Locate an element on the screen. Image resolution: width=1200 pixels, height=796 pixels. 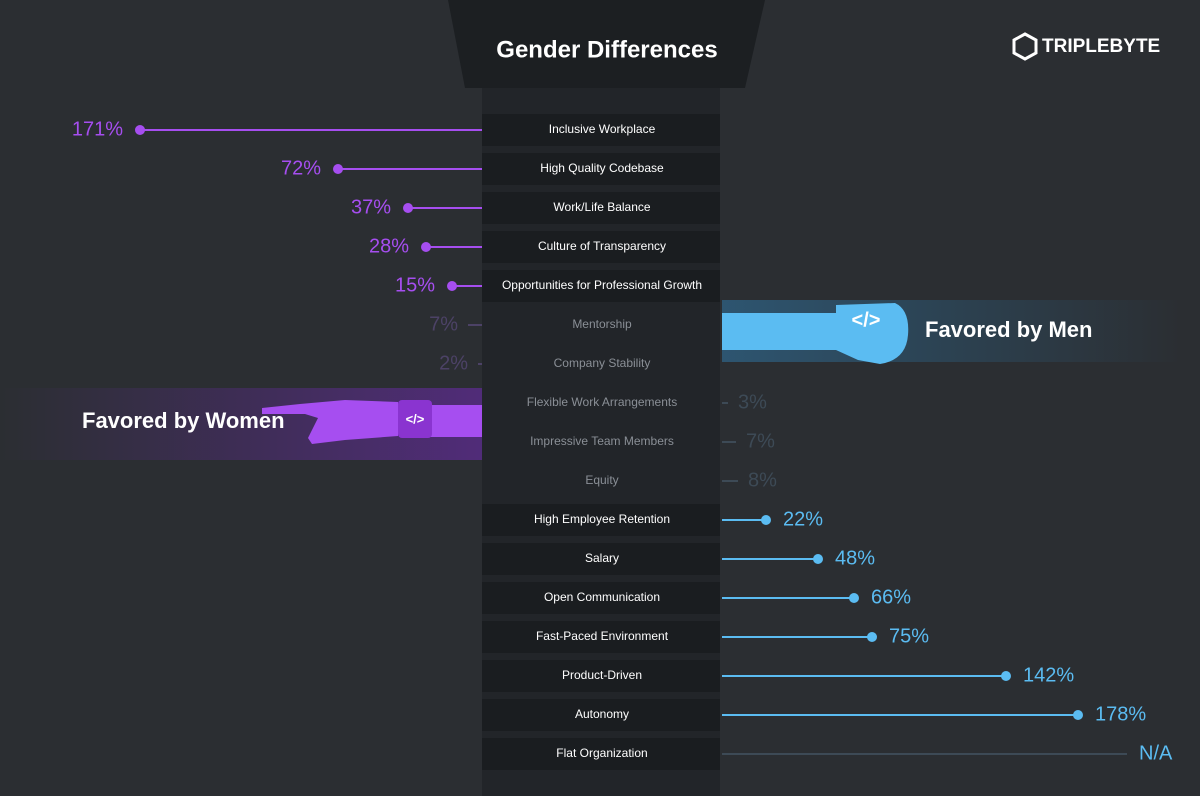
row-label: Culture of Transparency is located at coordinates (602, 246).